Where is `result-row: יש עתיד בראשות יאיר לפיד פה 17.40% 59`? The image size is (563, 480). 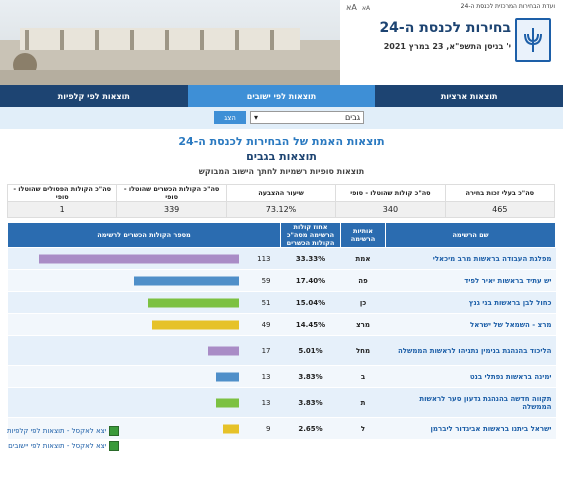
result-row: יש עתיד בראשות יאיר לפיד פה 17.40% 59 is located at coordinates (281, 280).